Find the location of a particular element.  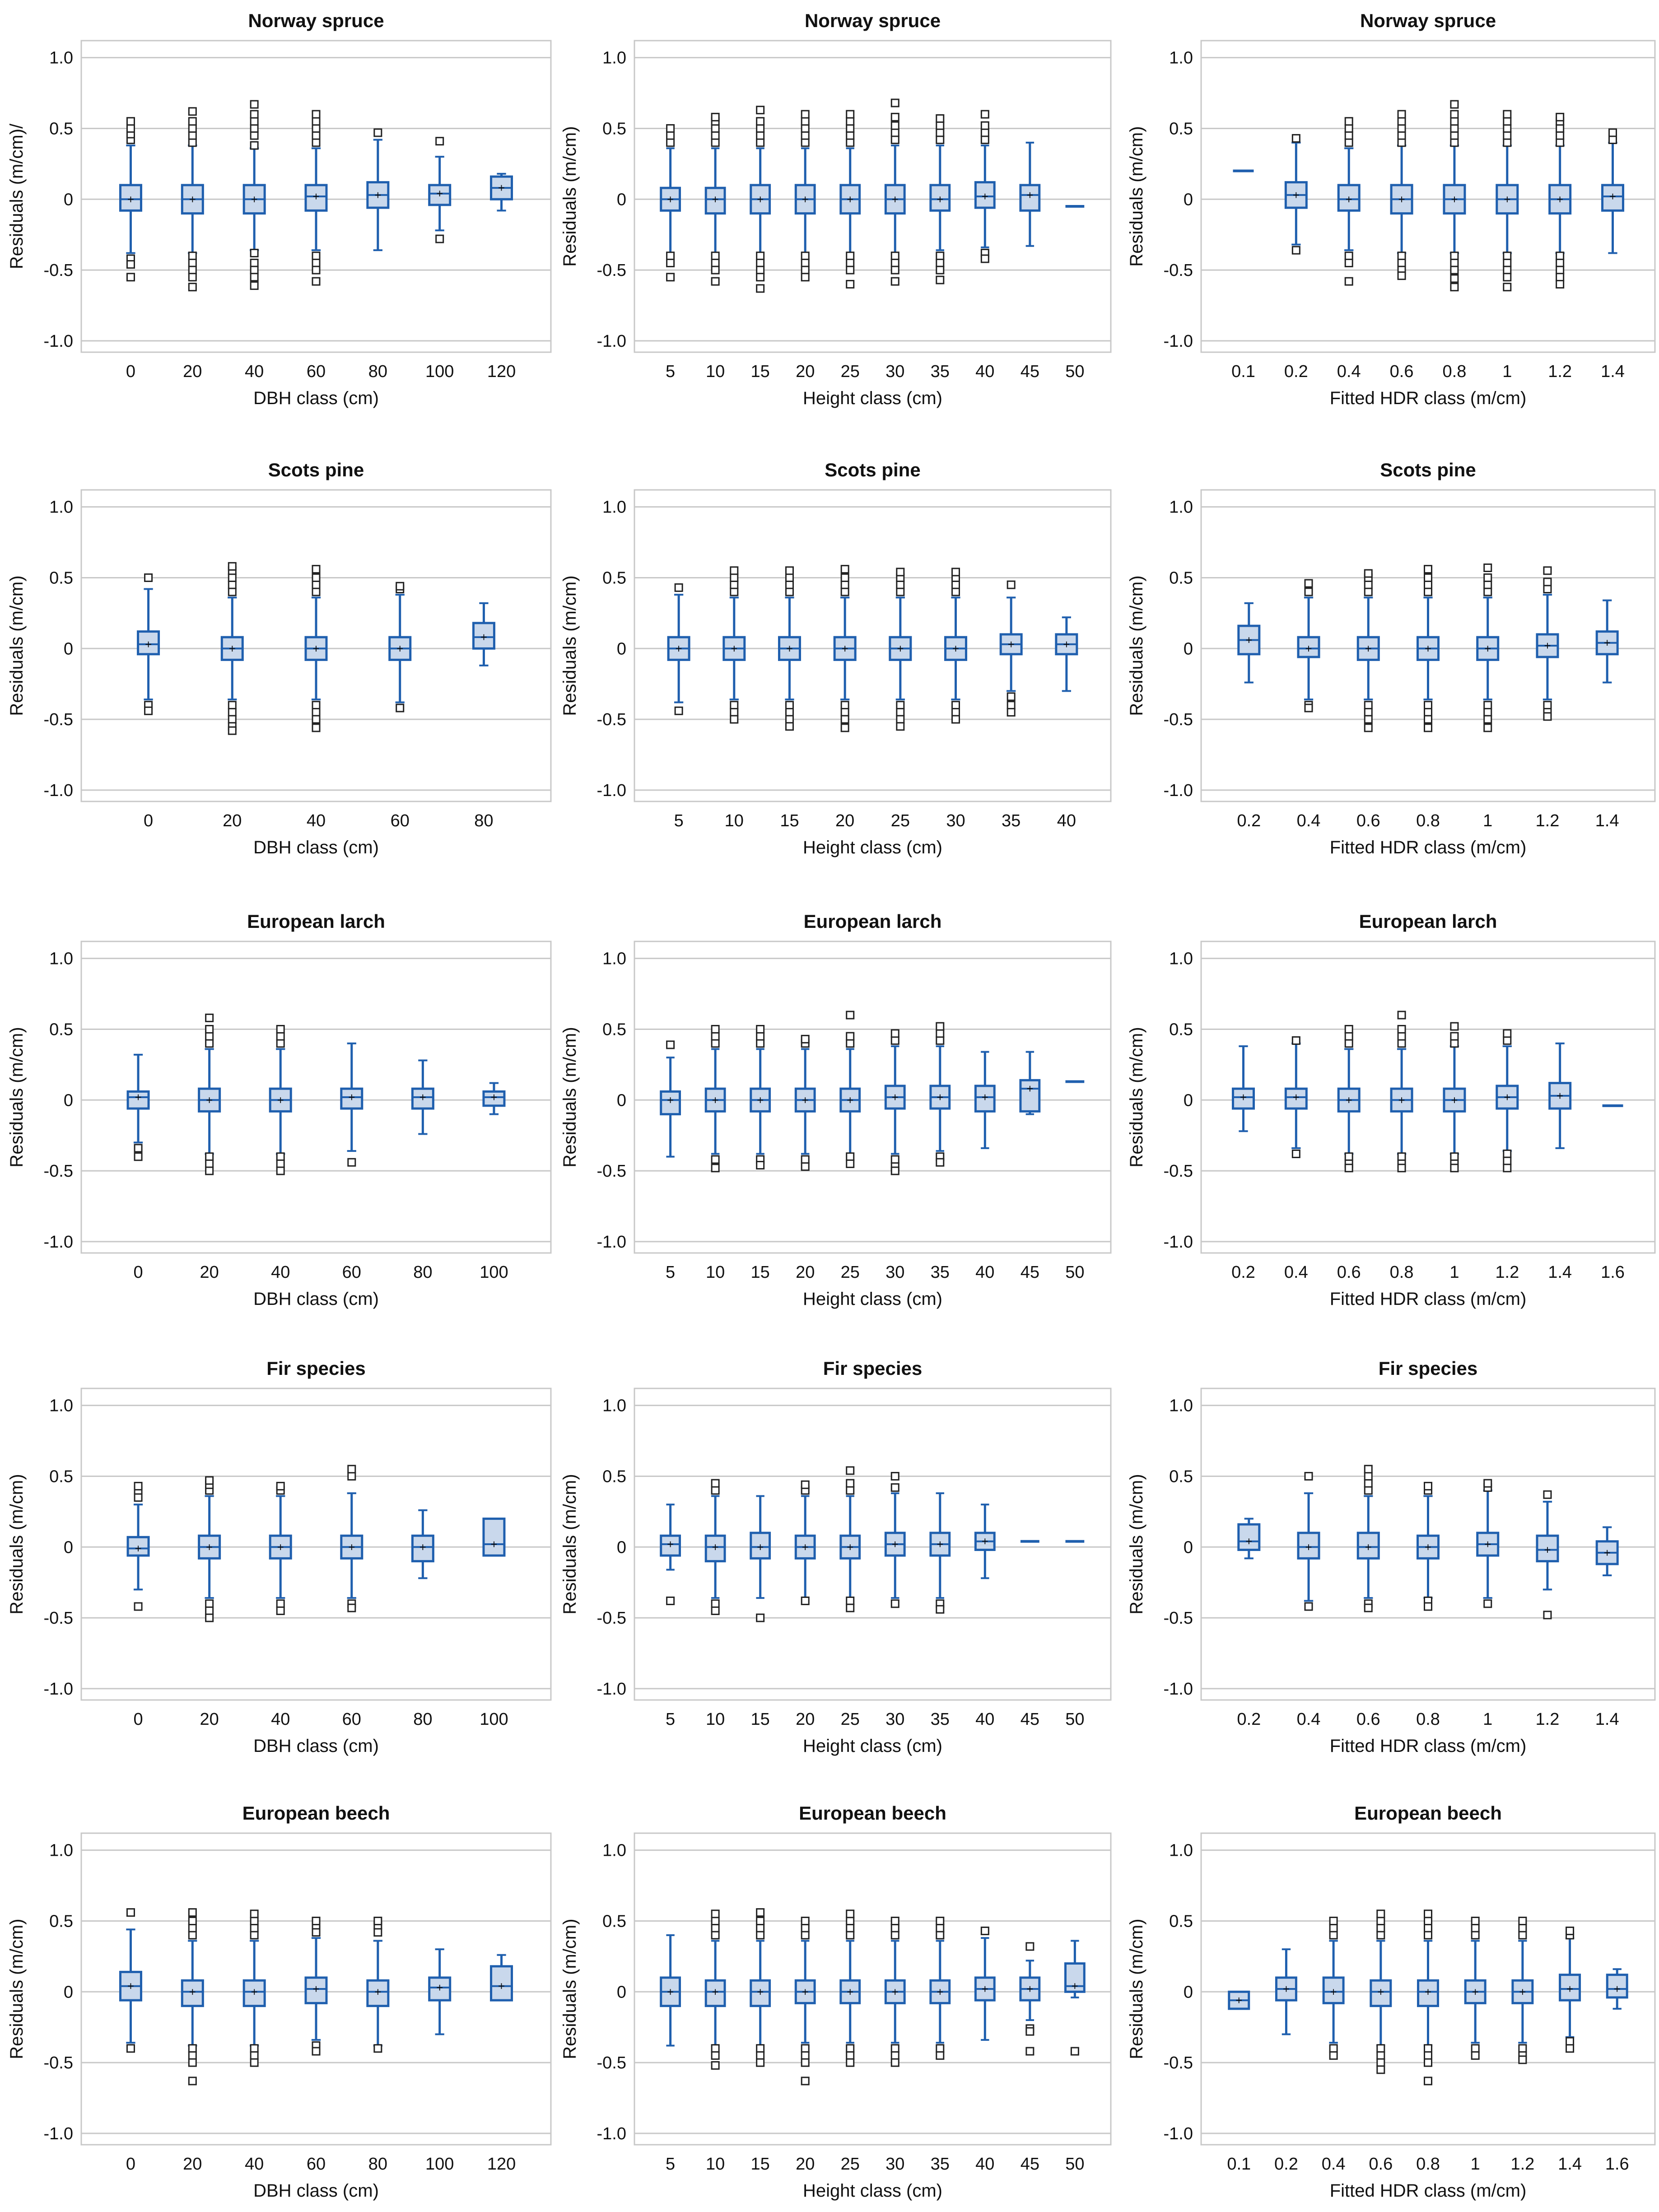

x-tick-label: 80 is located at coordinates (423, 1273).